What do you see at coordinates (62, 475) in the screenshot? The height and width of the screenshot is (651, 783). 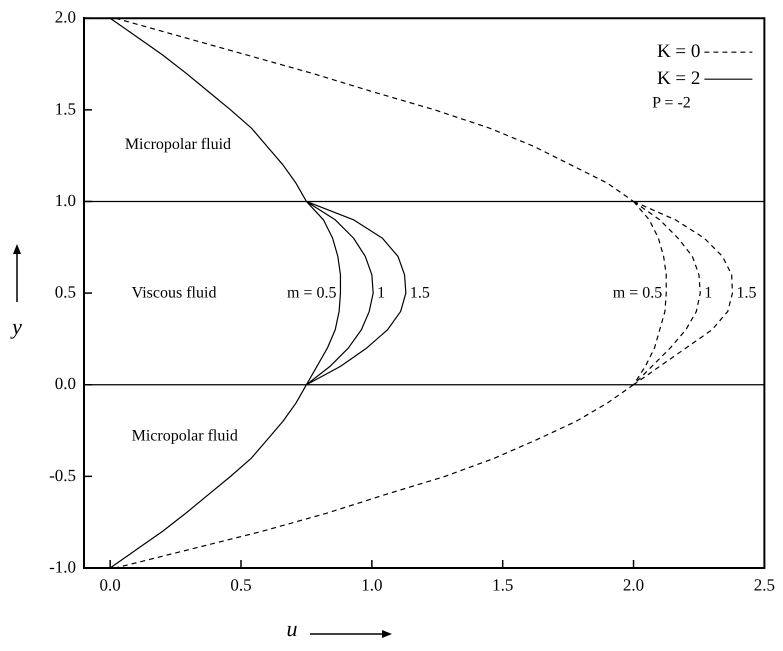 I see `y-tick-label: -0.5` at bounding box center [62, 475].